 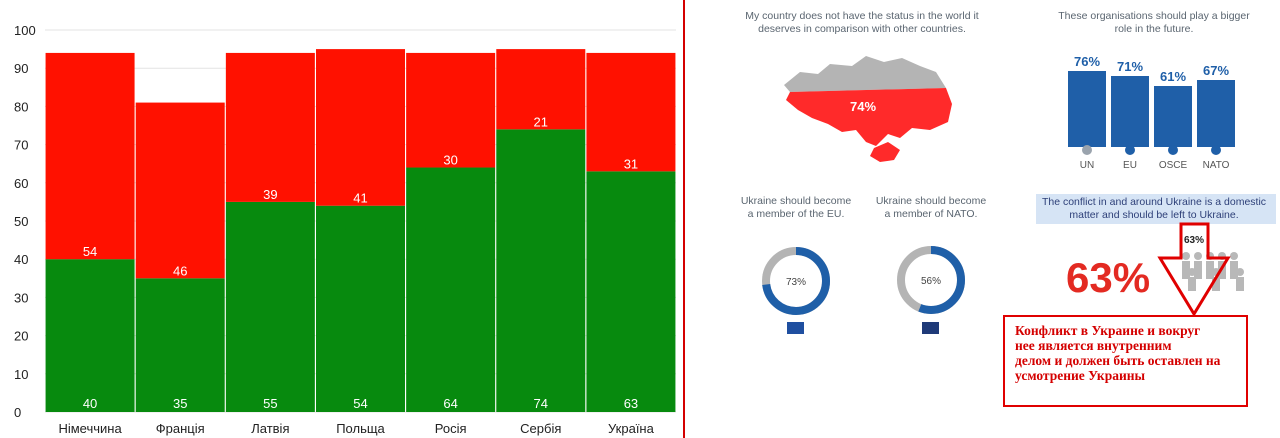 I want to click on ukraine-map-gray-part, so click(x=865, y=74).